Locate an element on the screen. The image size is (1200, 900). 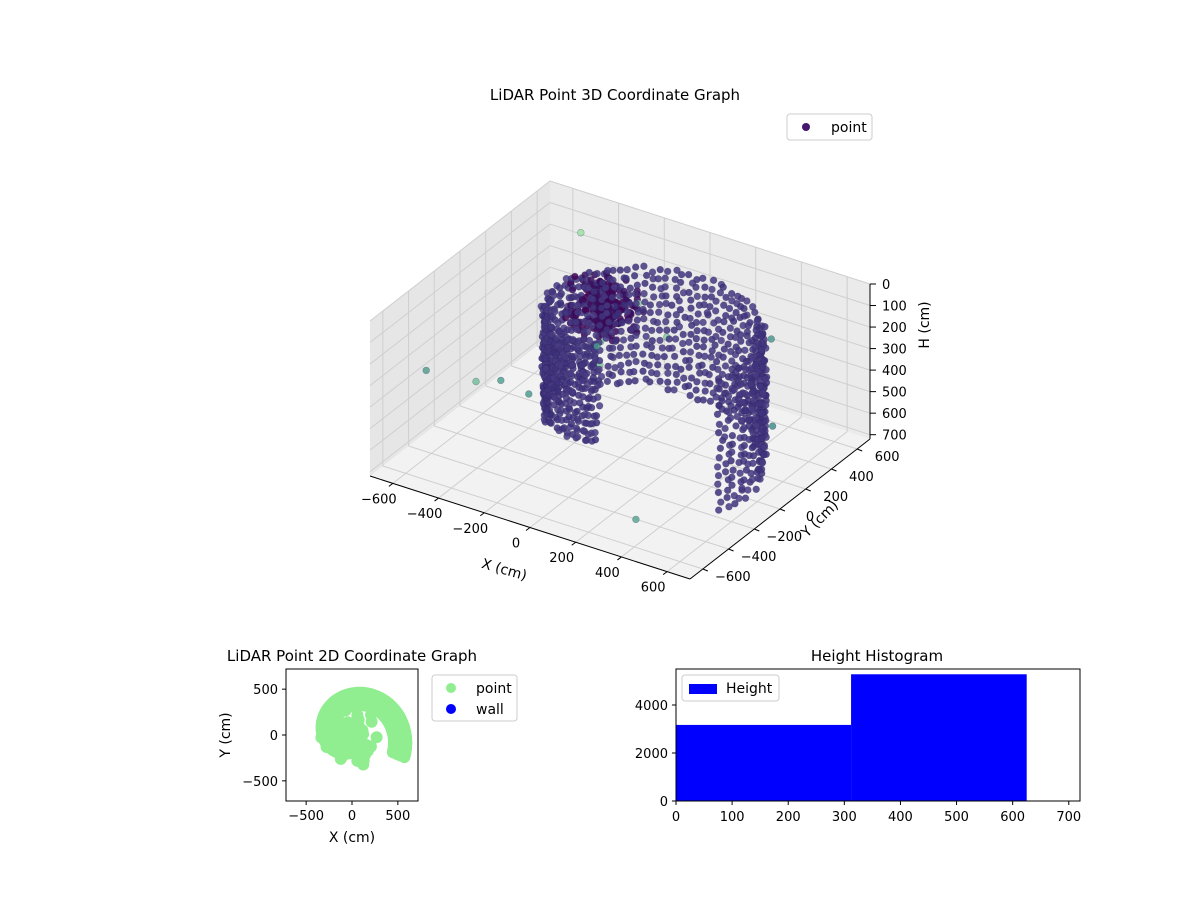
y-tick-label-histogram: 0 is located at coordinates (664, 802).